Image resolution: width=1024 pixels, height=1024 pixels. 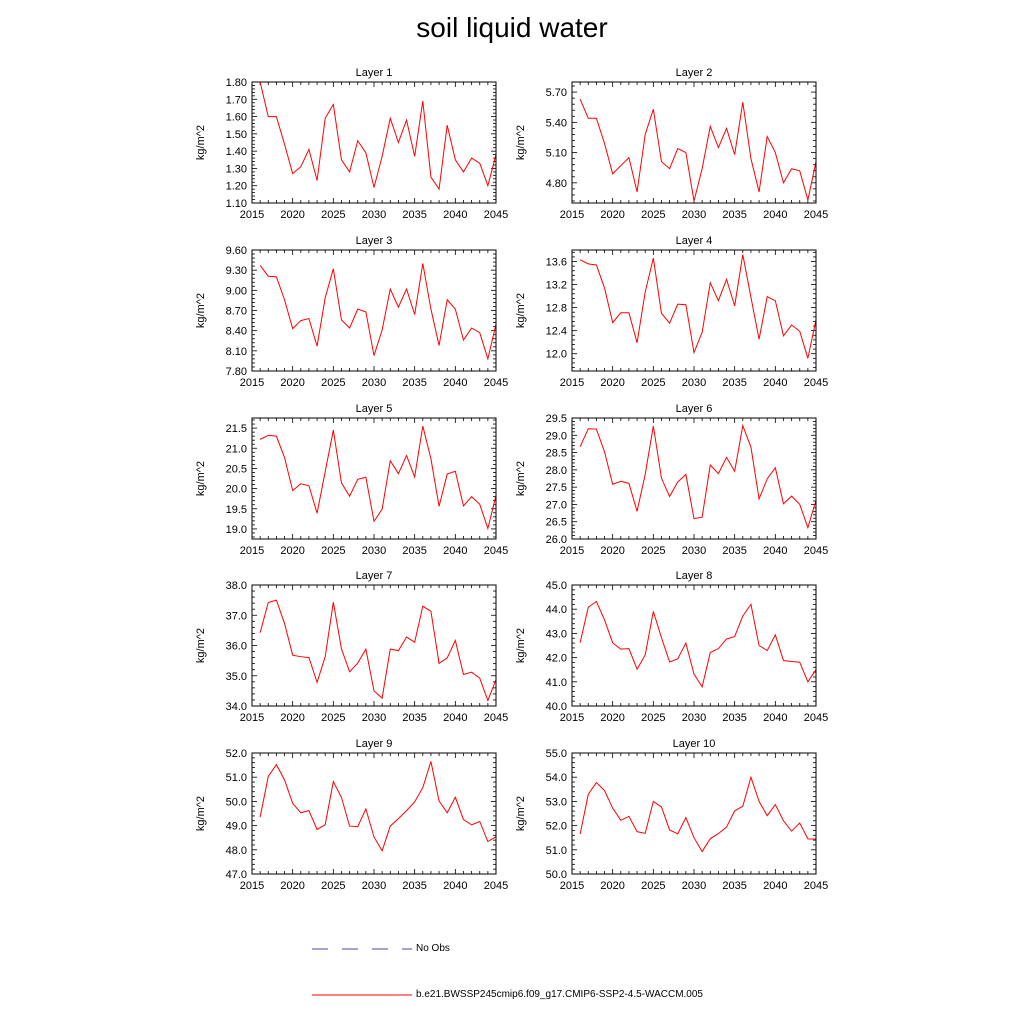 What do you see at coordinates (236, 802) in the screenshot?
I see `y-tick-label: 50.0` at bounding box center [236, 802].